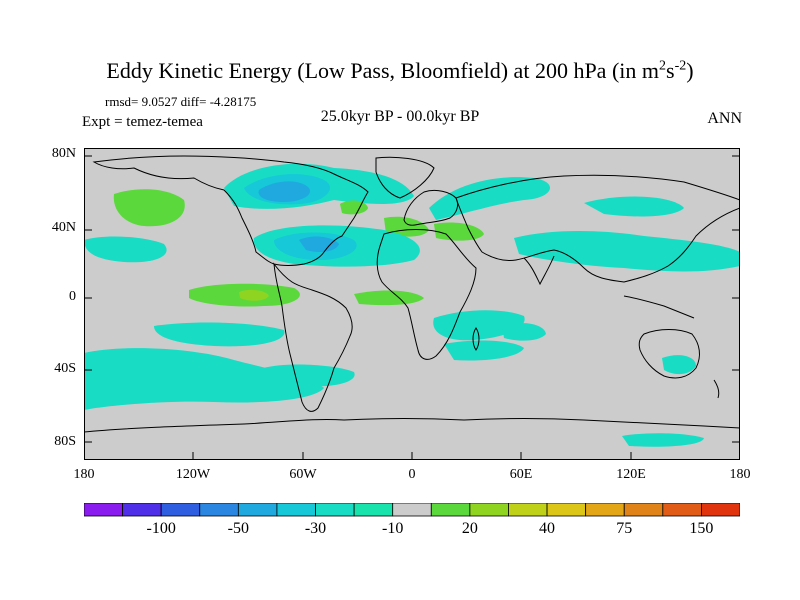 The width and height of the screenshot is (800, 600). I want to click on period-label: 25.0kyr BP - 00.0kyr BP, so click(400, 116).